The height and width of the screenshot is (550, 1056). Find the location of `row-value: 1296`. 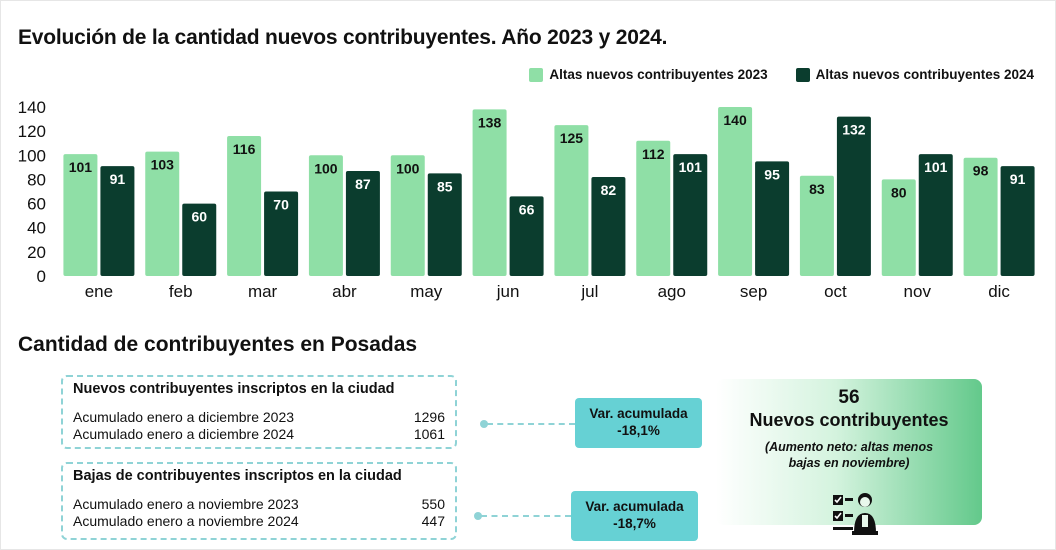

row-value: 1296 is located at coordinates (429, 417).